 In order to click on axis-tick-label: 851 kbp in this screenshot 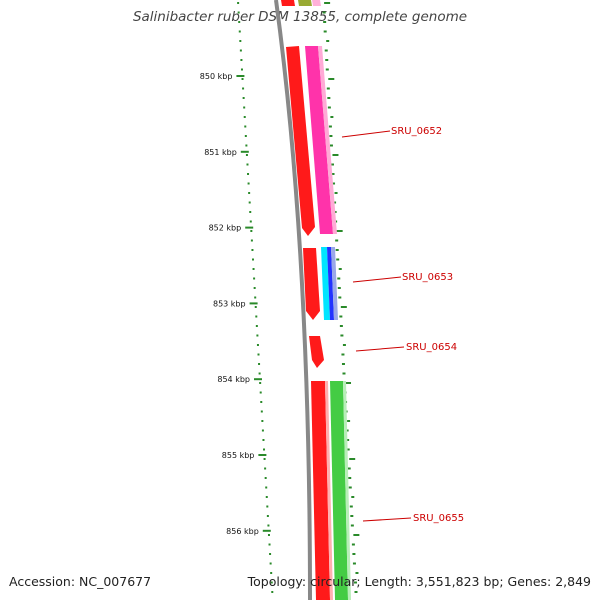, I will do `click(220, 152)`.